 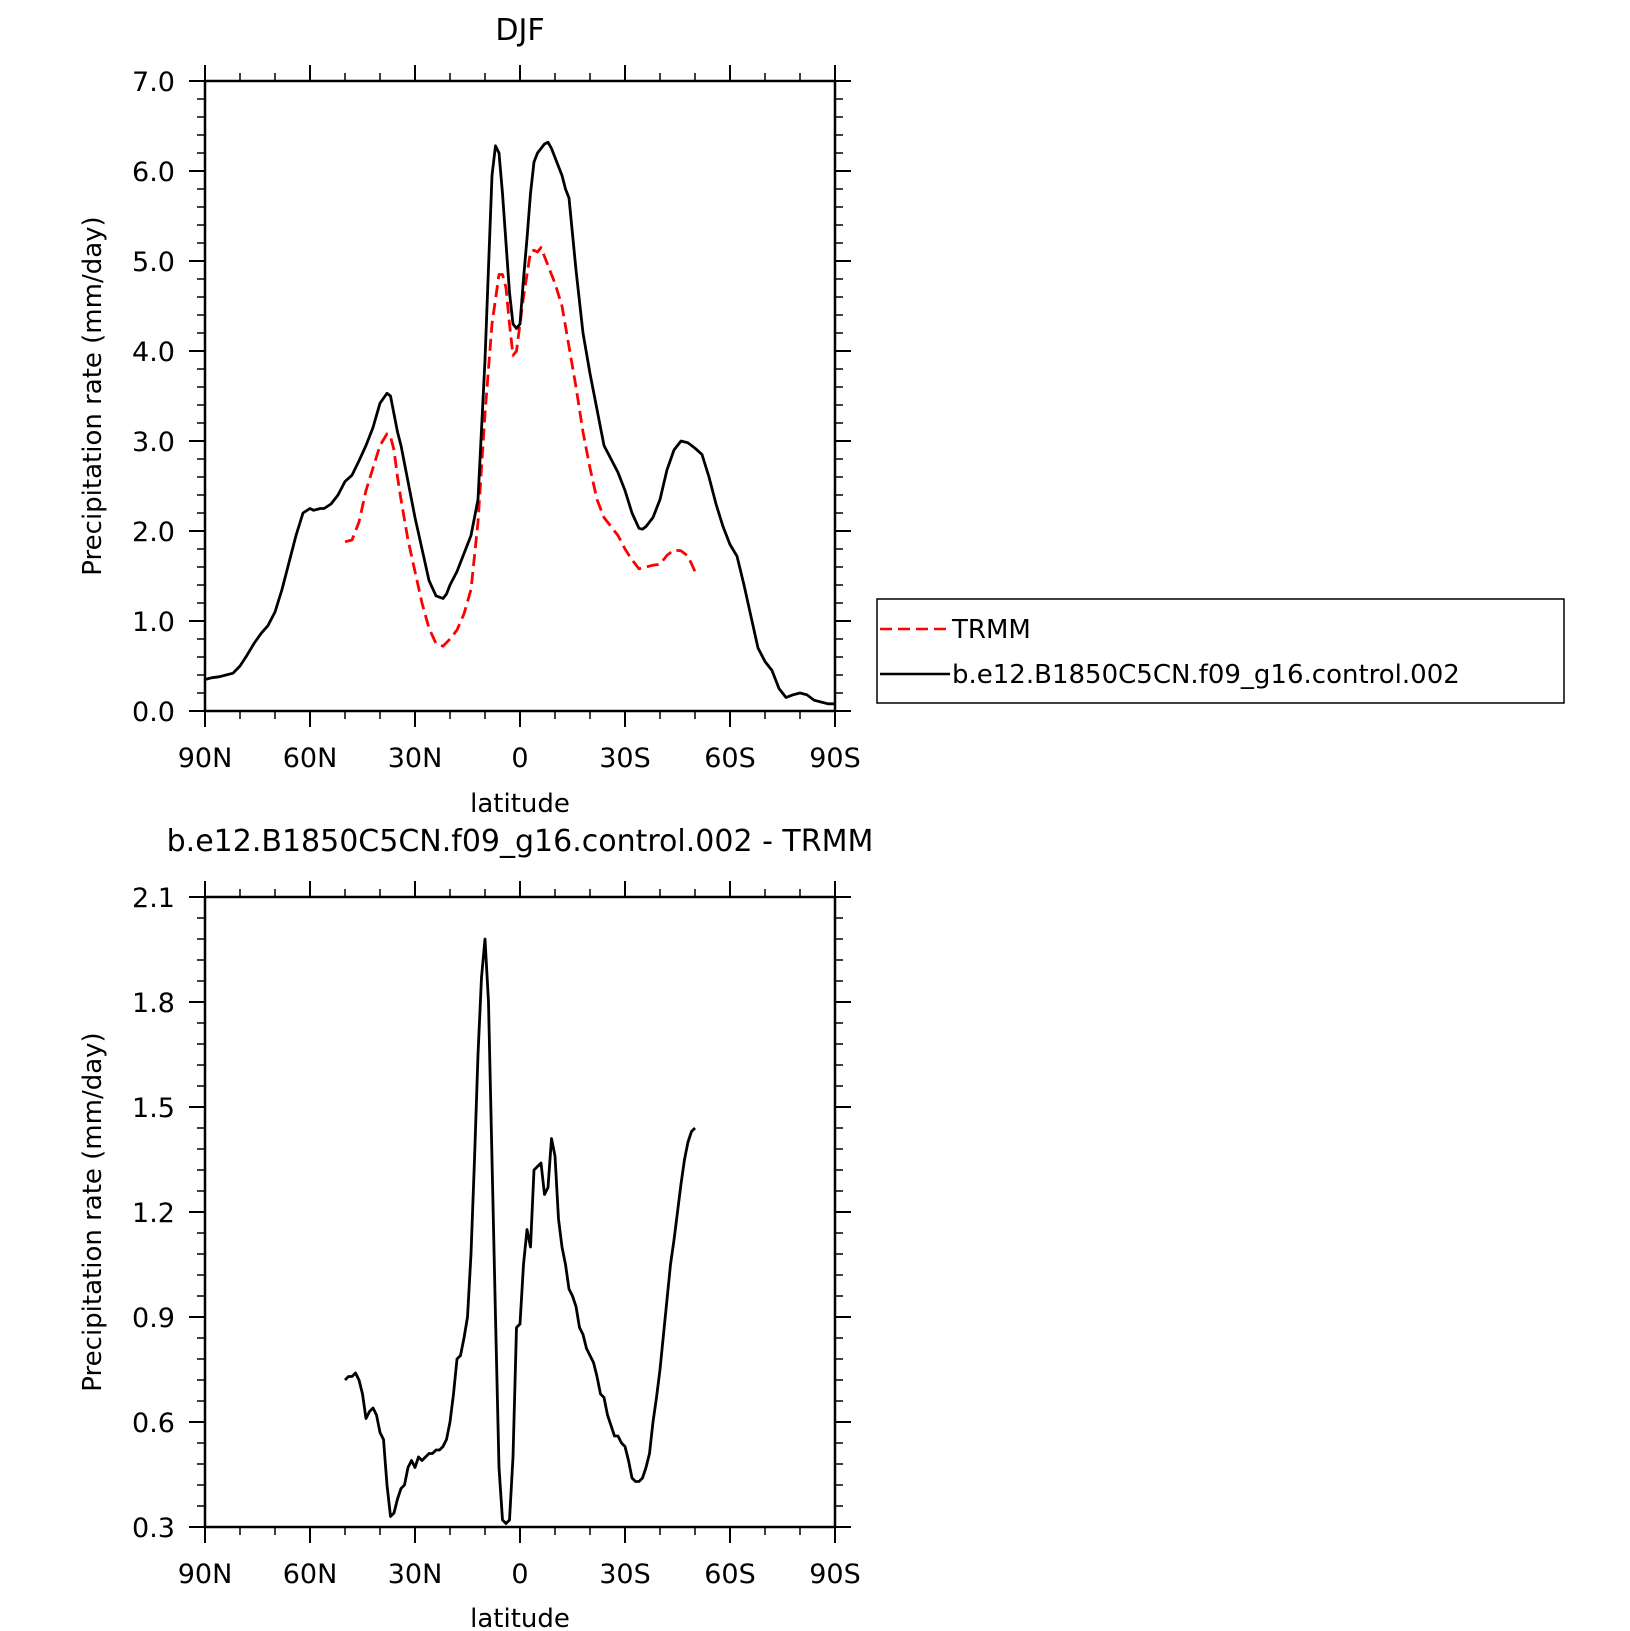 I want to click on legend: TRMM b.e12.B1850C5CN.f09_g16.control.002, so click(x=1220, y=651).